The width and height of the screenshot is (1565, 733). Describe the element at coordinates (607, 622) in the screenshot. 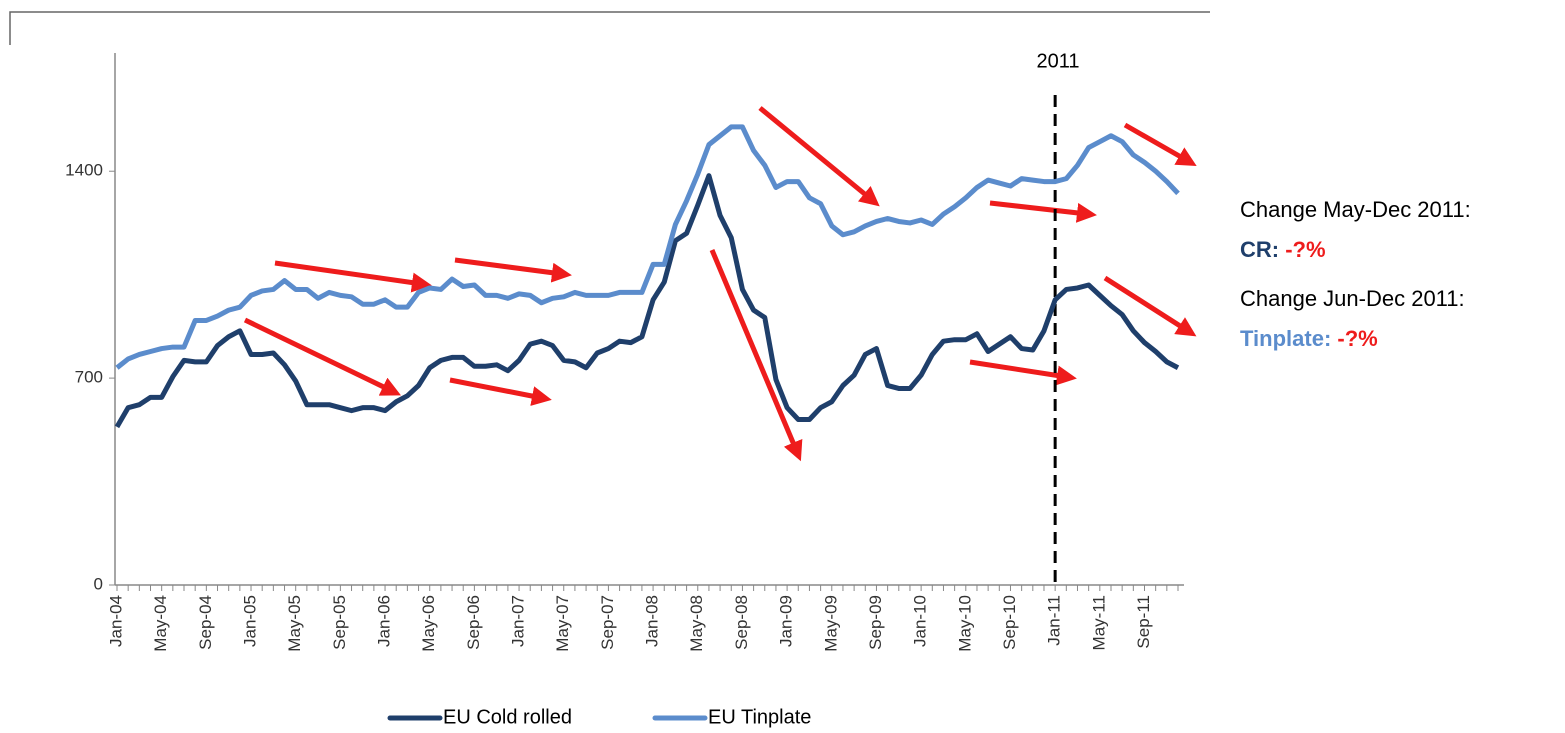

I see `x-tick-label: Sep-07` at that location.